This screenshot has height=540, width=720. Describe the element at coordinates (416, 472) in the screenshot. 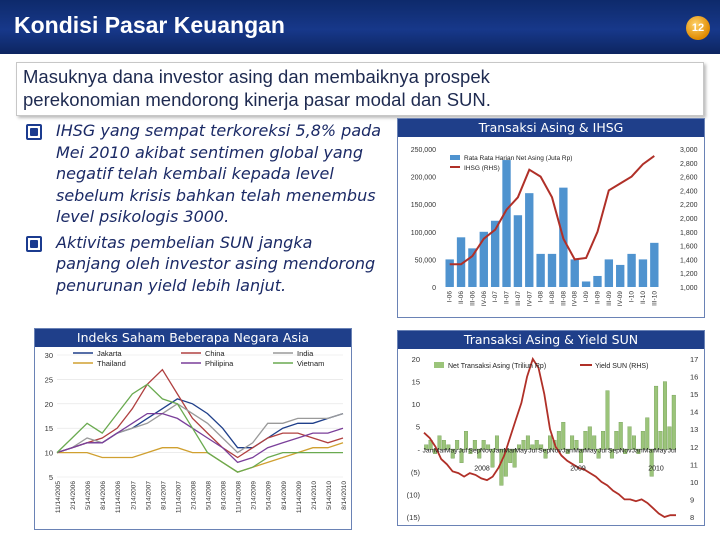

I see `y-tick-label: (5)` at that location.